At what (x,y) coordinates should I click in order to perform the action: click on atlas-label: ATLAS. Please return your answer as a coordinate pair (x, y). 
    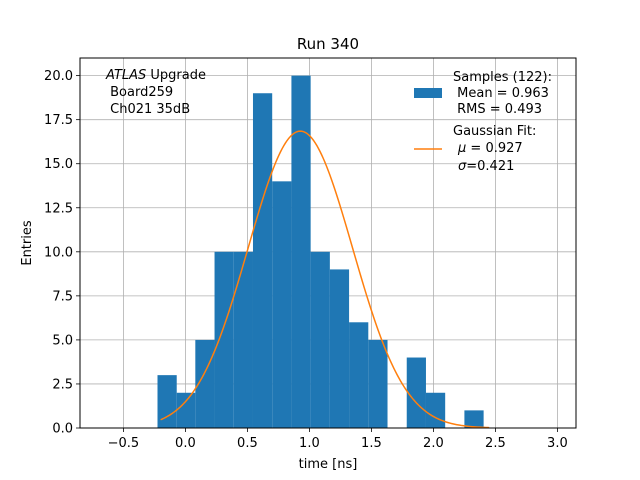
    Looking at the image, I should click on (125, 75).